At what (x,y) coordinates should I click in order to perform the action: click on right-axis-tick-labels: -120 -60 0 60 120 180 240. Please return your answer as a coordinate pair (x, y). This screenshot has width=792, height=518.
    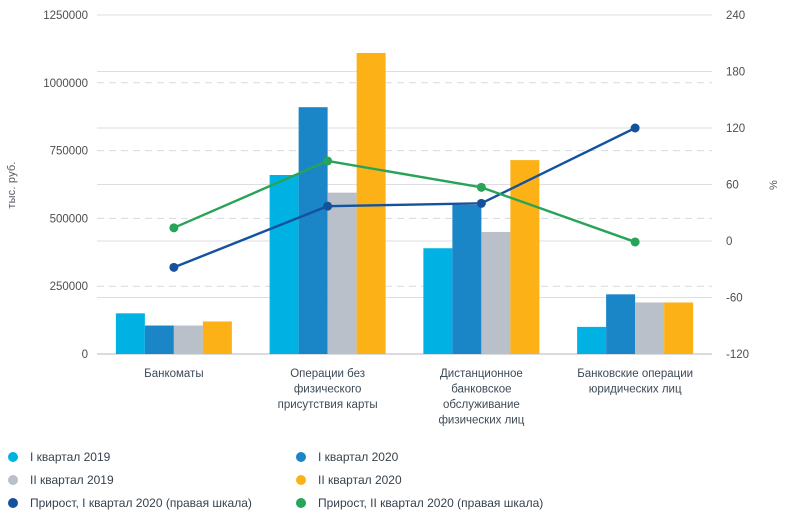
    Looking at the image, I should click on (737, 185).